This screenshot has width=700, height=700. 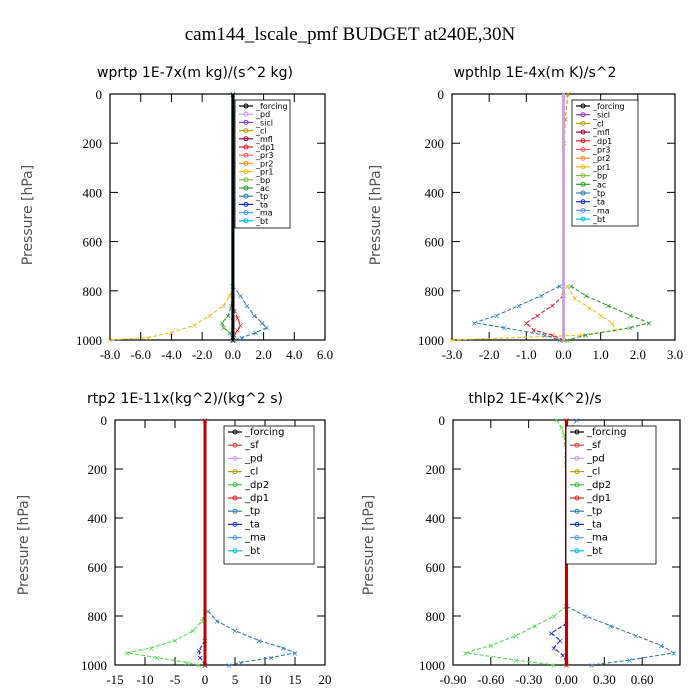 What do you see at coordinates (202, 354) in the screenshot?
I see `x-tick-label: -2.0` at bounding box center [202, 354].